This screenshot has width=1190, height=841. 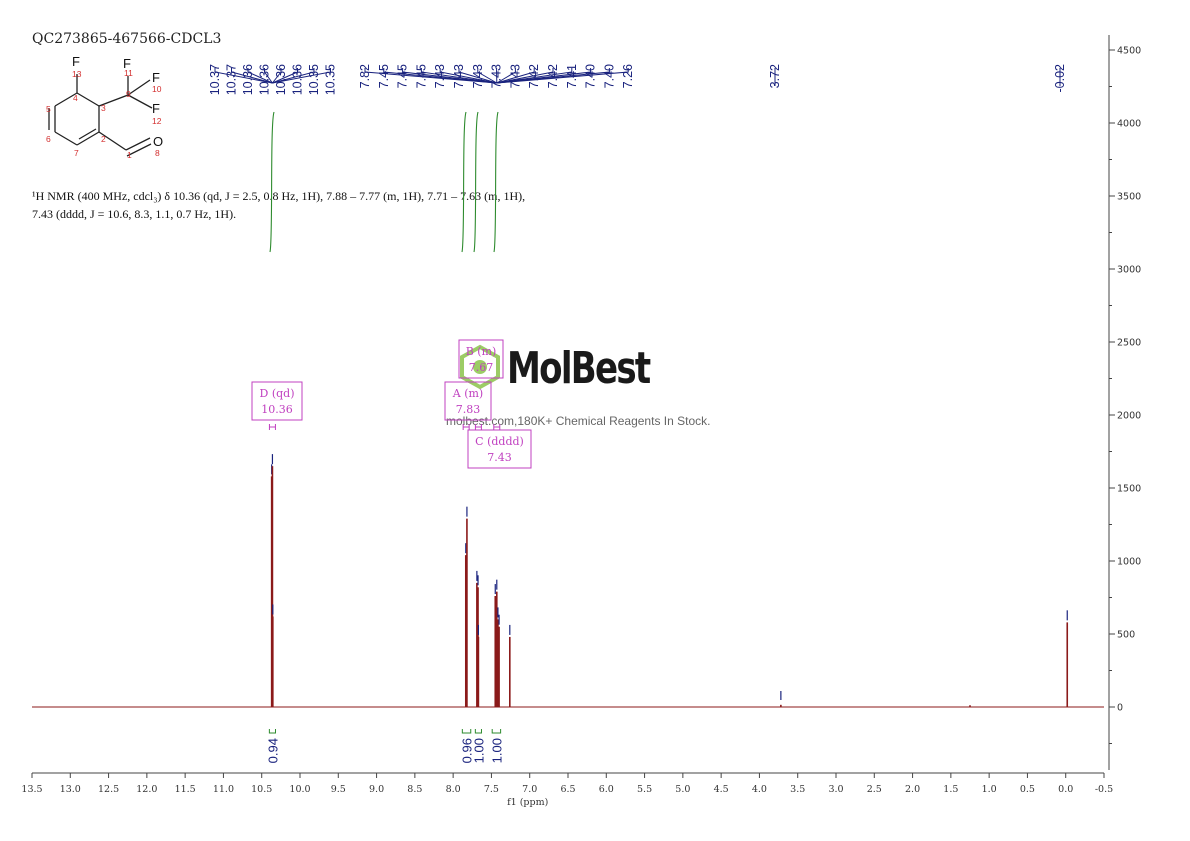 What do you see at coordinates (31, 789) in the screenshot?
I see `x-tick-label: 13.5` at bounding box center [31, 789].